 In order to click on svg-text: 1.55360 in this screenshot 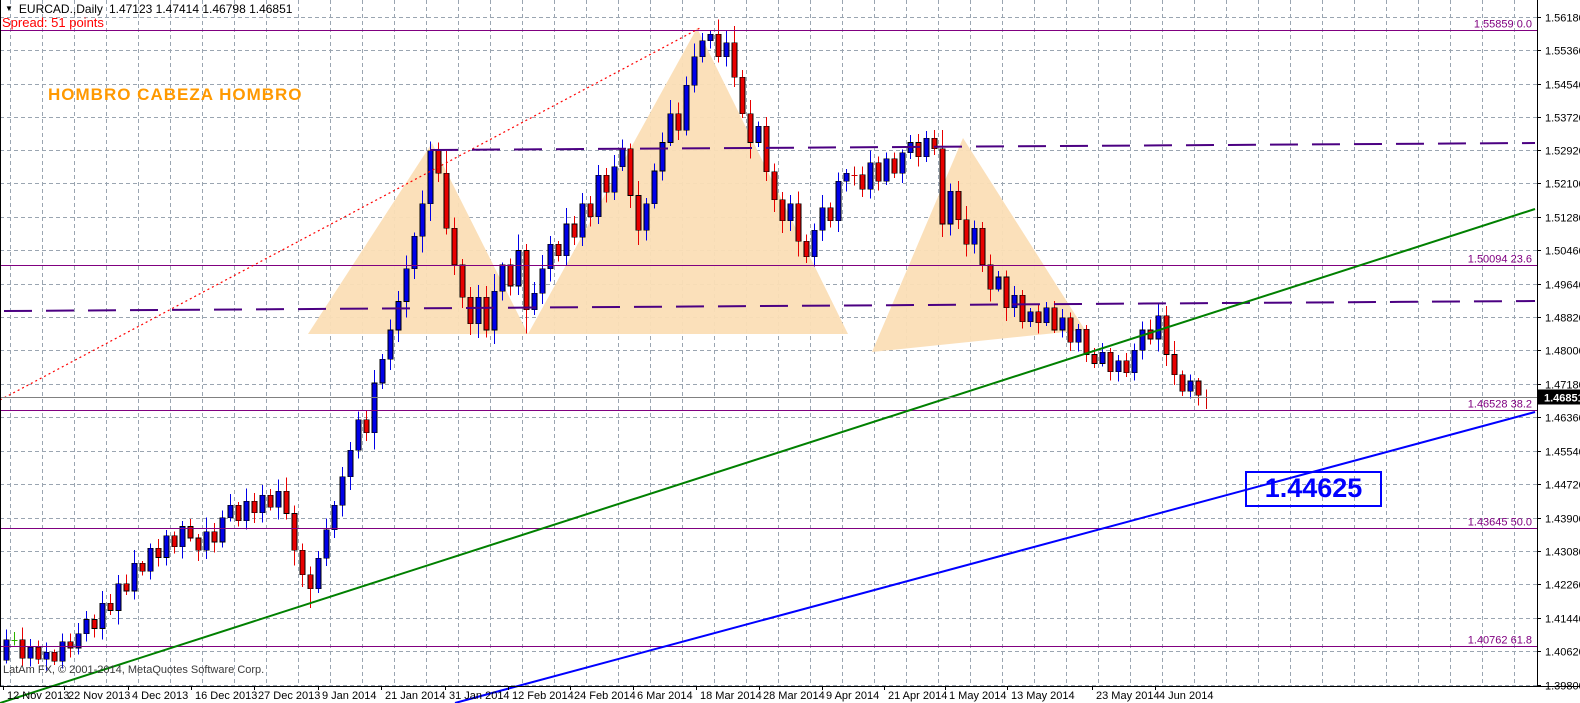, I will do `click(1562, 52)`.